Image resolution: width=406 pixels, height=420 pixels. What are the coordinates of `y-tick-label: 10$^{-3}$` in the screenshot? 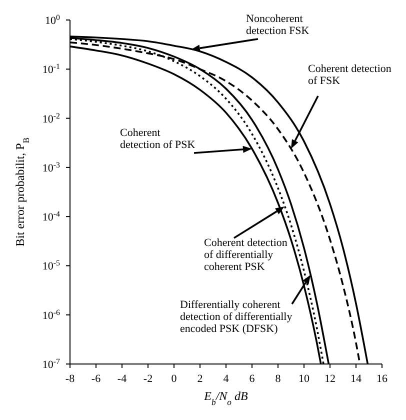 It's located at (51, 167).